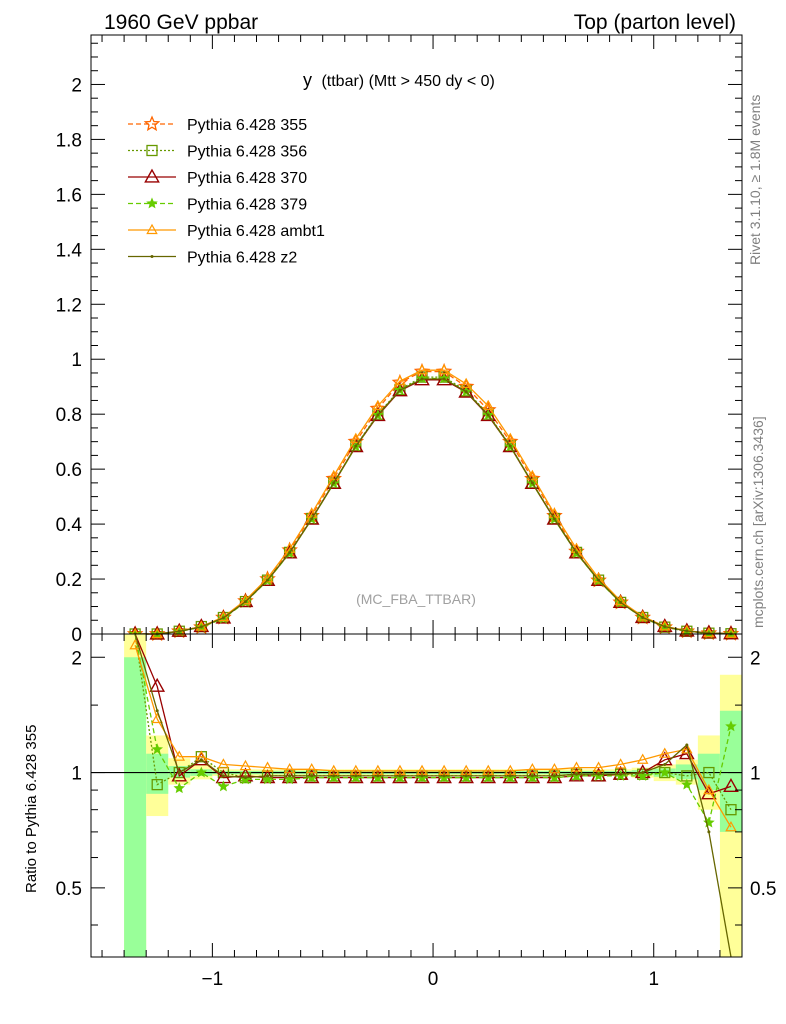  I want to click on mcplots-label: mcplots.cern.ch [arXiv:1306.3436], so click(758, 522).